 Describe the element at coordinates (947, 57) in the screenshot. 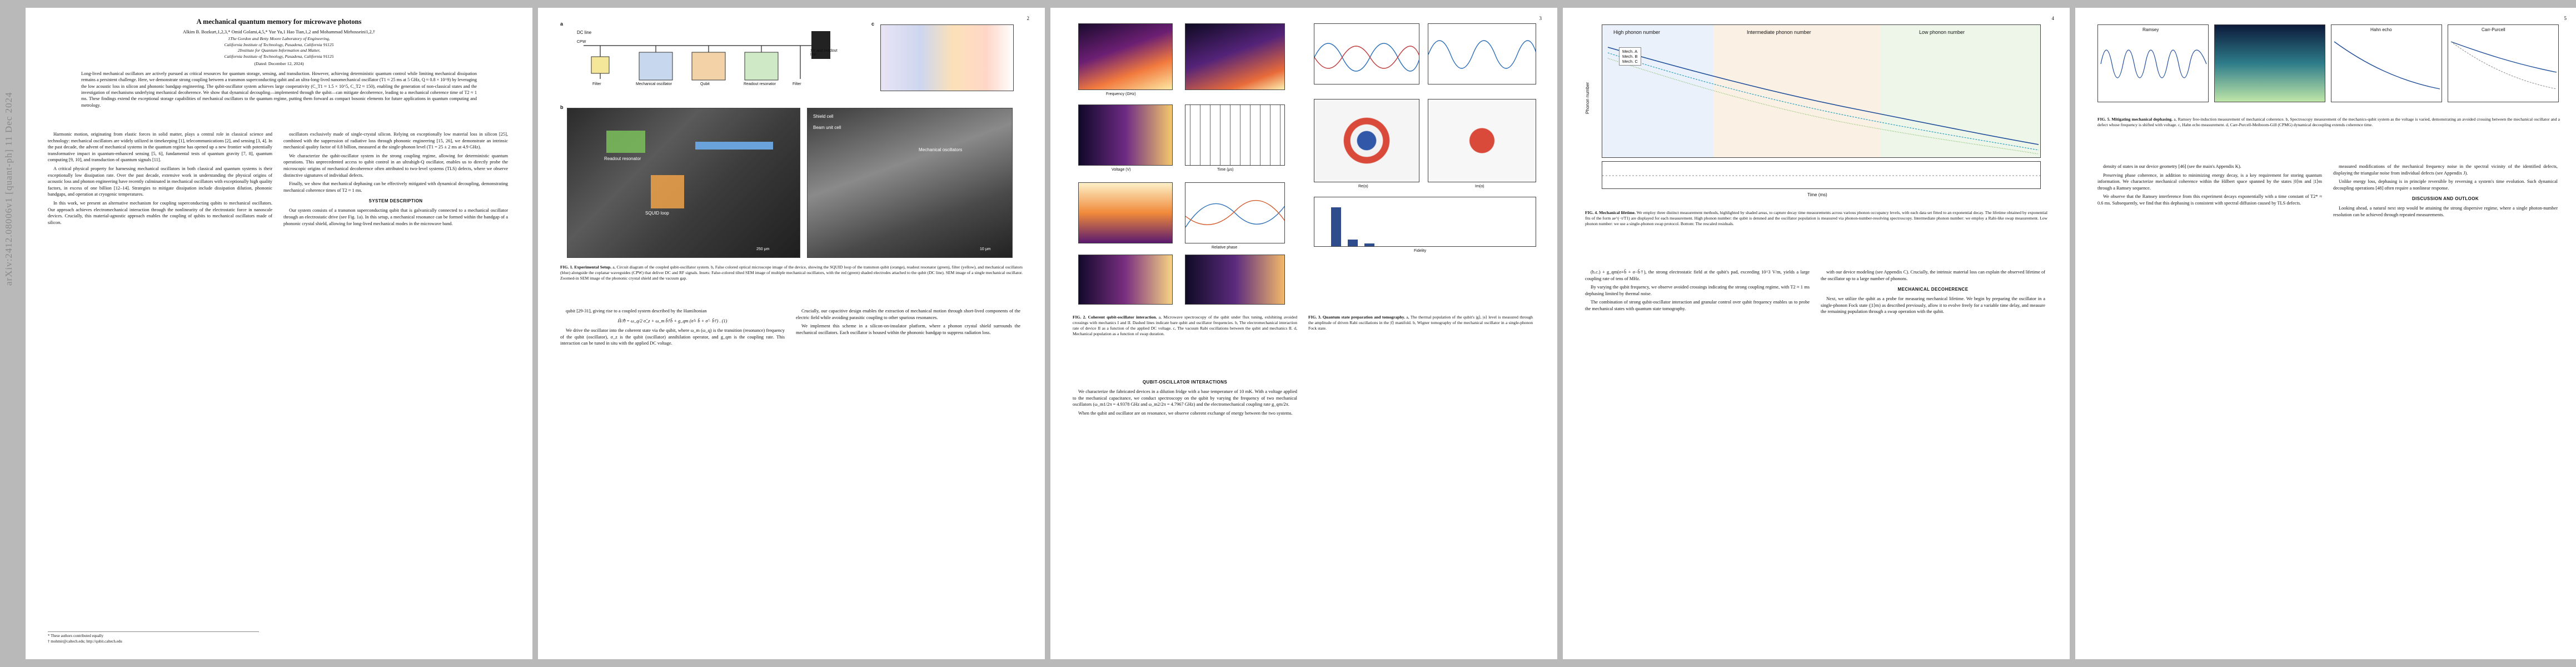

I see `mechanical-mode-plot` at that location.